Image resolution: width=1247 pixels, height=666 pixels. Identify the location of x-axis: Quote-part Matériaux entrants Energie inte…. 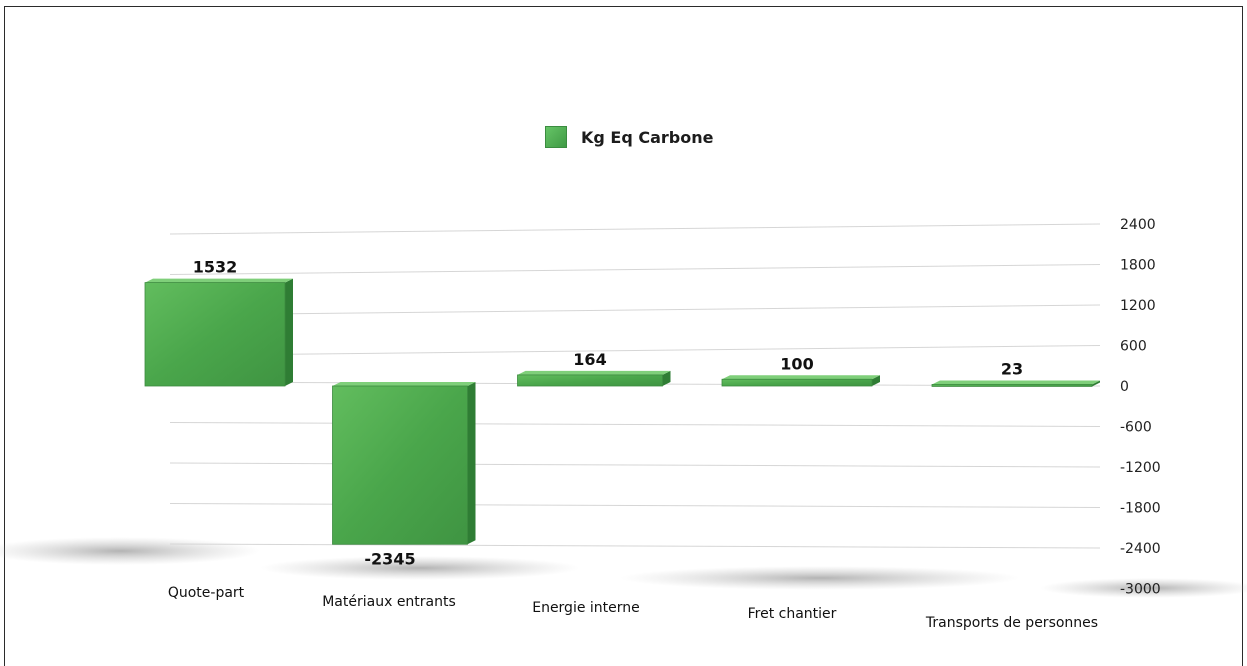
(633, 608).